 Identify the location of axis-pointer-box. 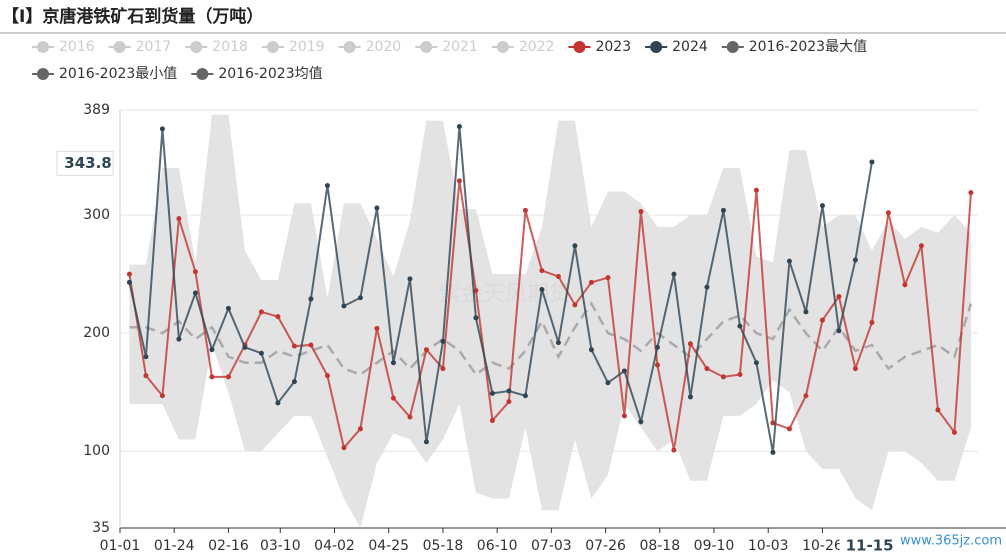
(85, 163).